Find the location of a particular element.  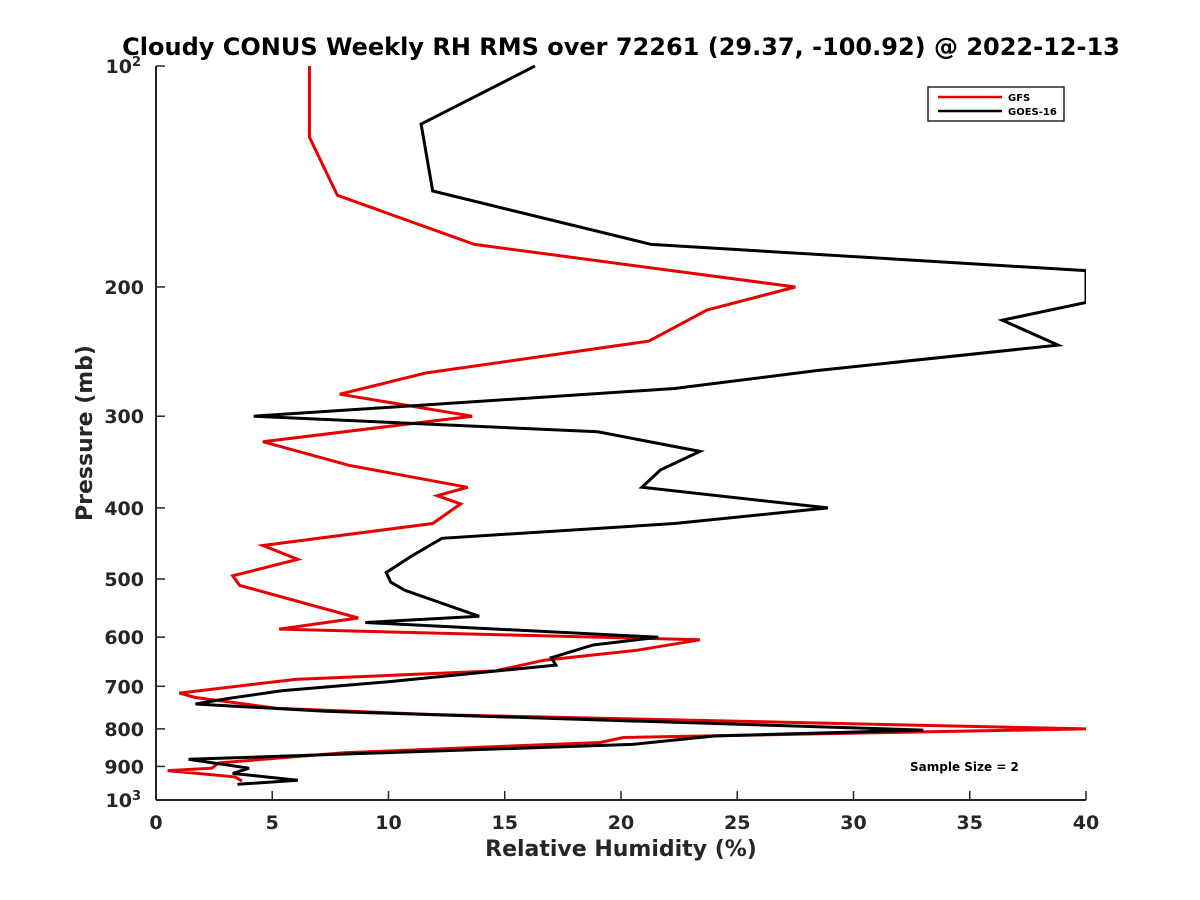

x-tick-label: 30 is located at coordinates (853, 823).